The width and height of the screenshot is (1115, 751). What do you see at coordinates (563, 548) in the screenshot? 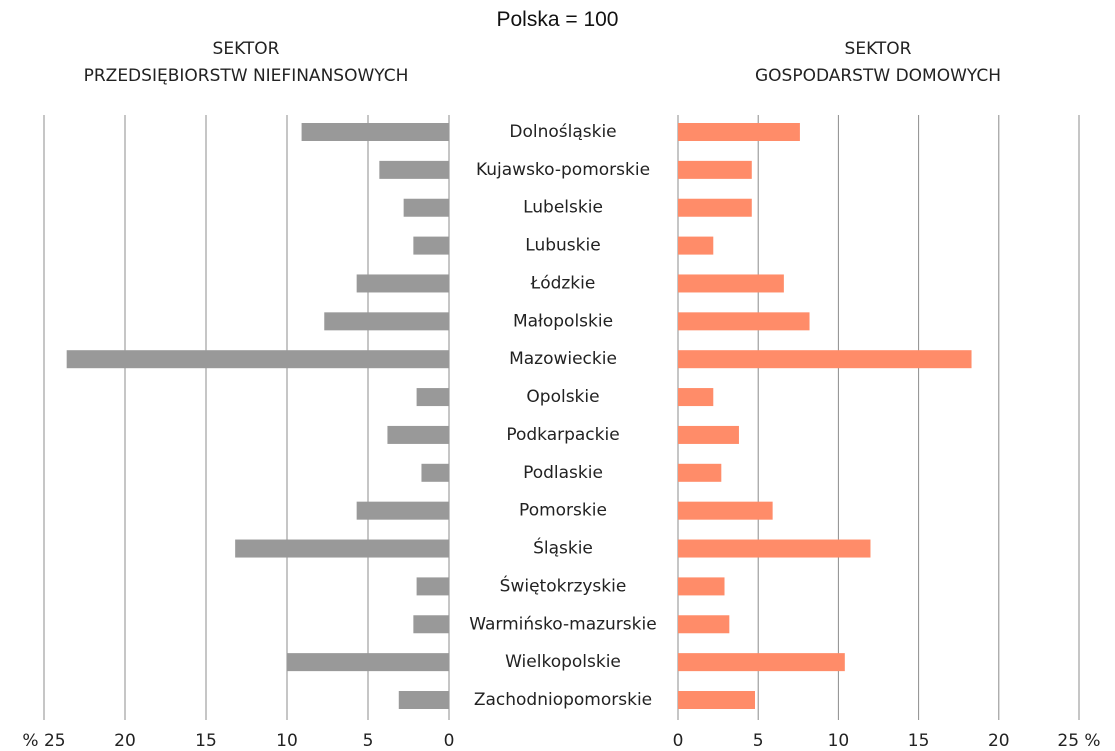
I see `category-label: Śląskie` at bounding box center [563, 548].